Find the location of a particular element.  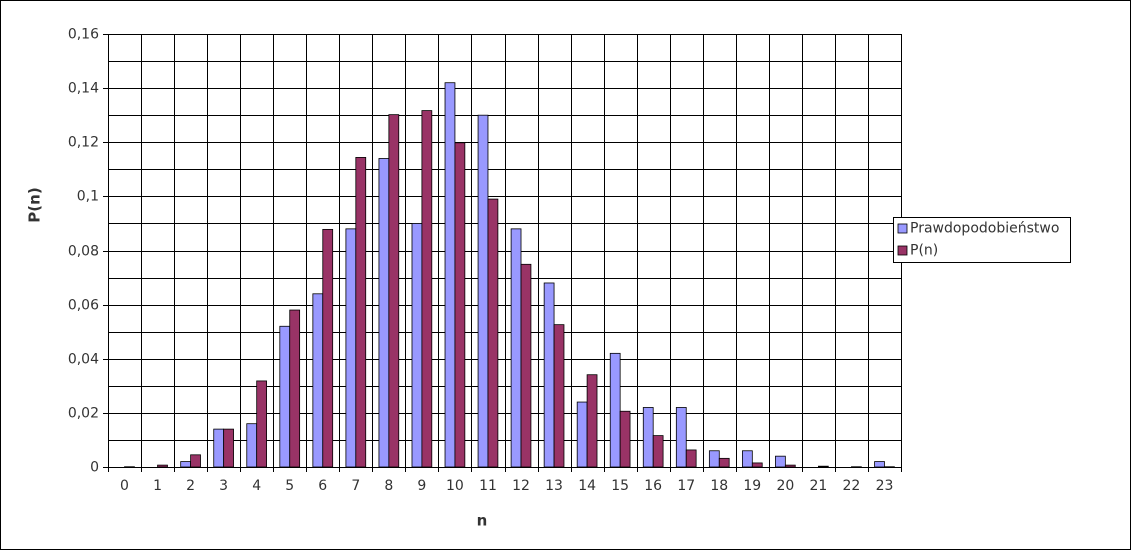

x-tick-label: 10 is located at coordinates (455, 486).